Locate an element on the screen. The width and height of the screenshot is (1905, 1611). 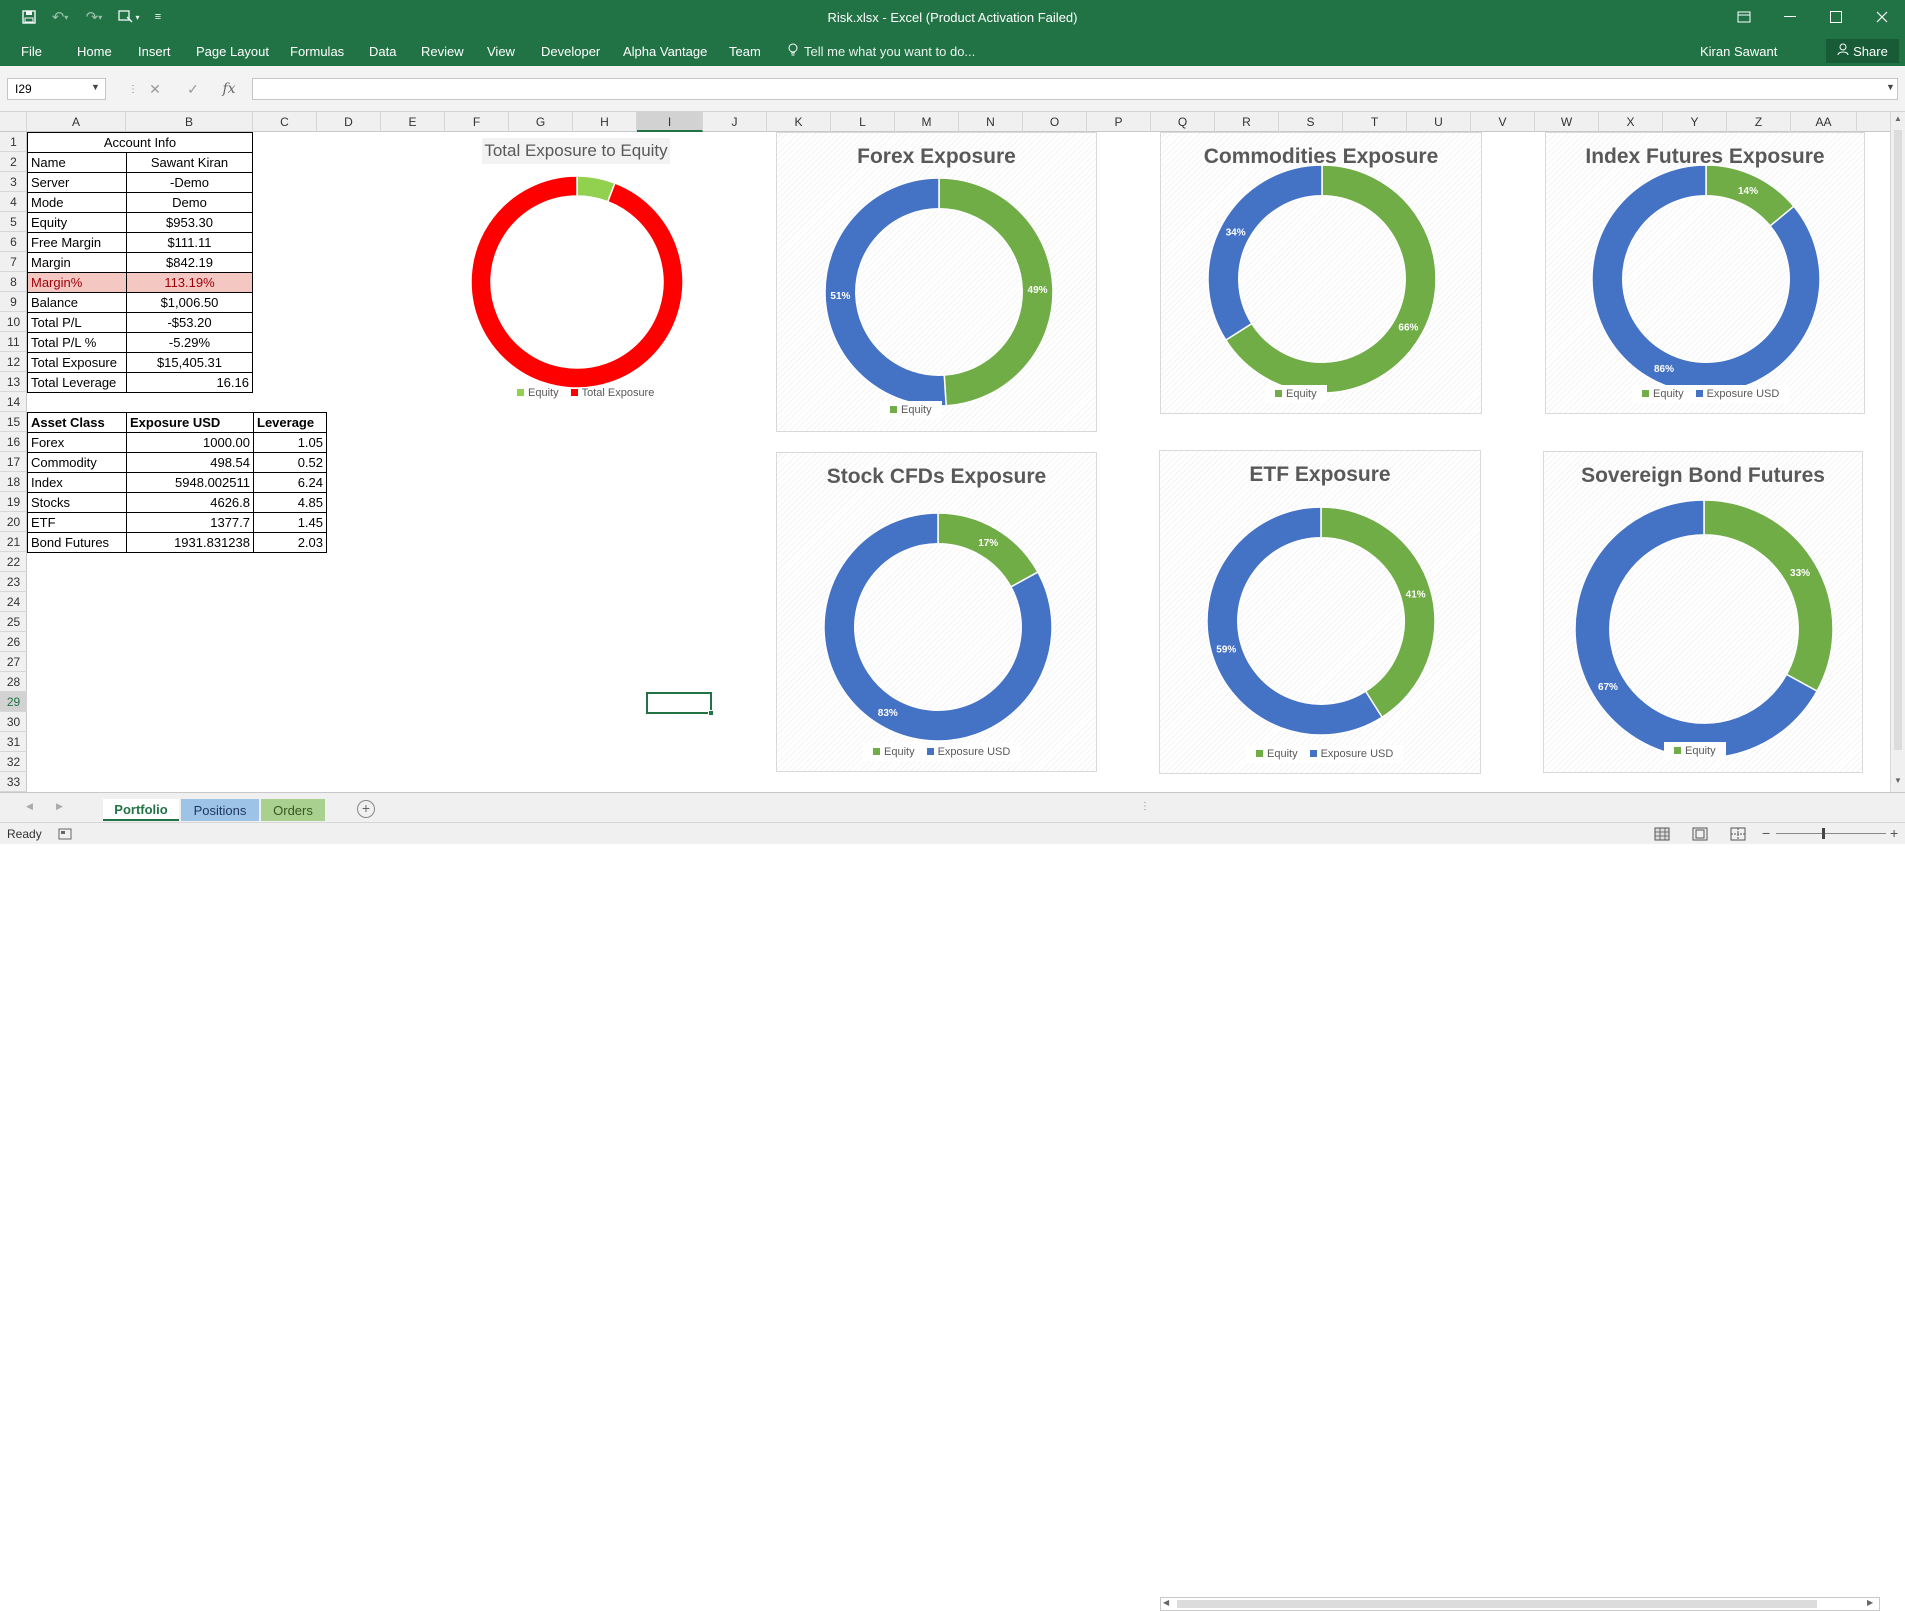
insert-function-icon: fx is located at coordinates (229, 89).